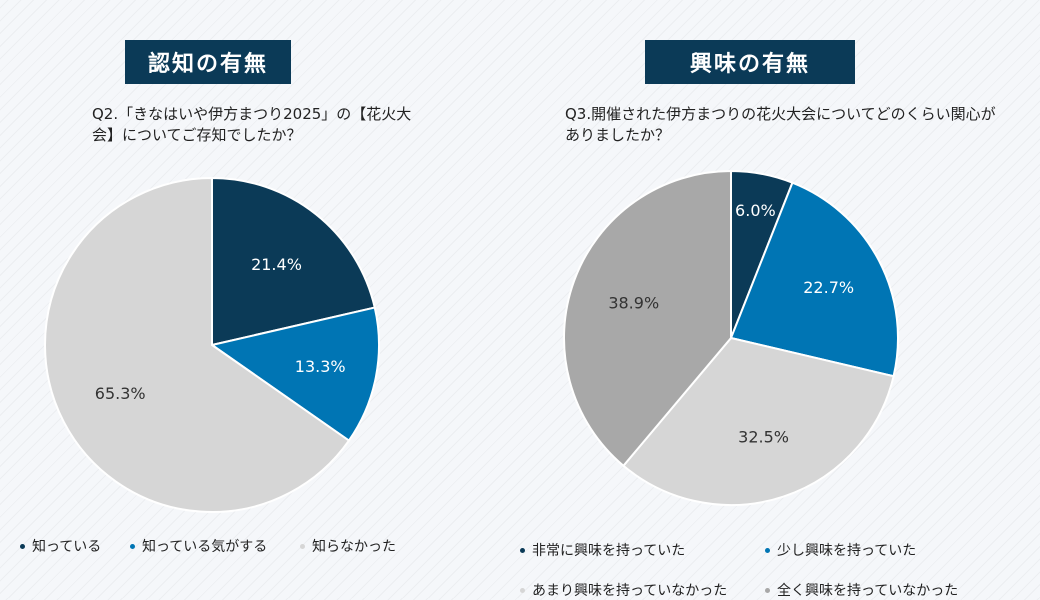  What do you see at coordinates (828, 287) in the screenshot?
I see `pie-slice-value-label: 22.7%` at bounding box center [828, 287].